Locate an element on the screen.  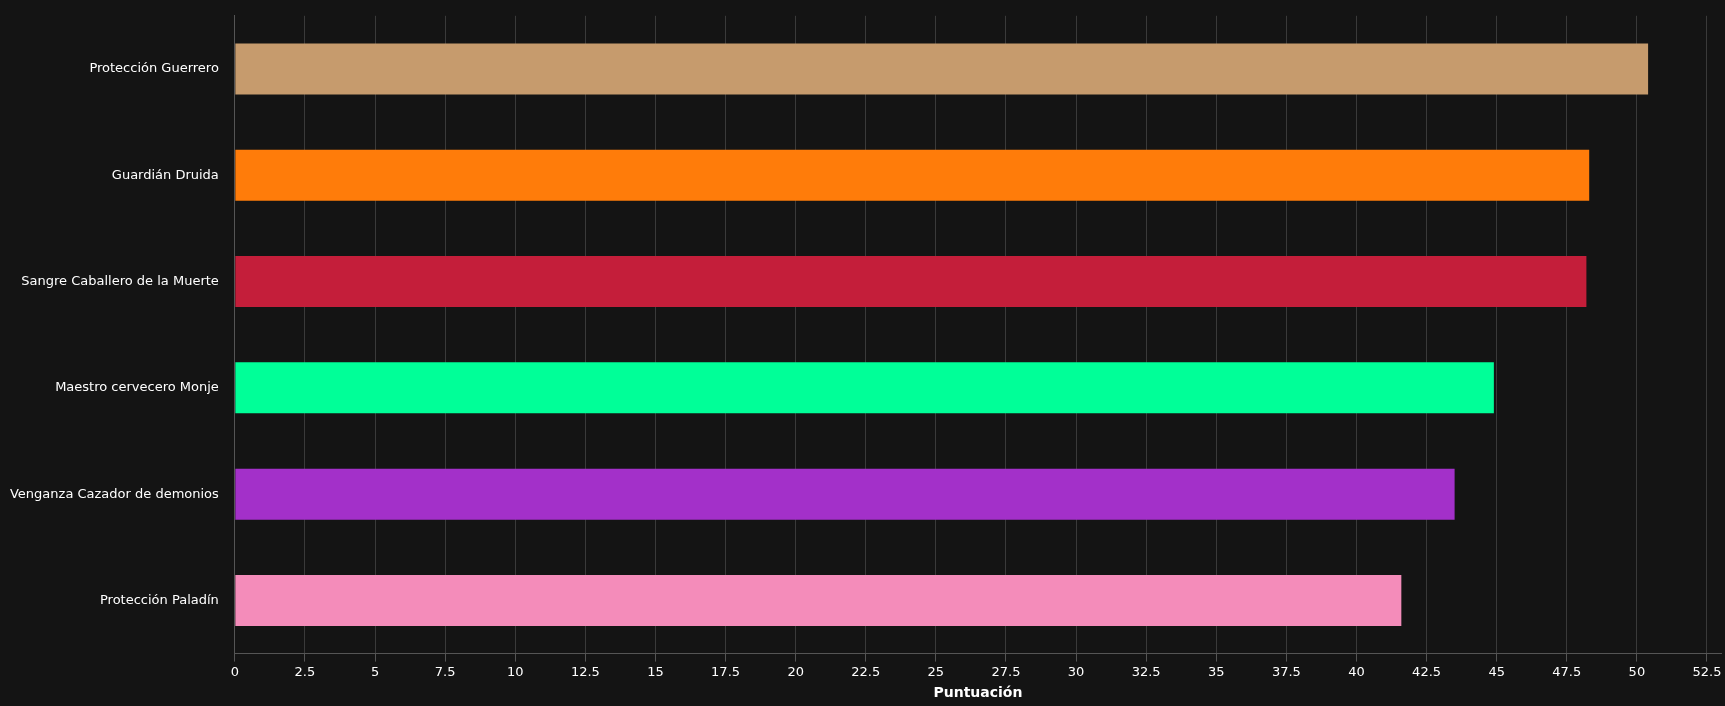
x-tick-label: 7.5 is located at coordinates (445, 671).